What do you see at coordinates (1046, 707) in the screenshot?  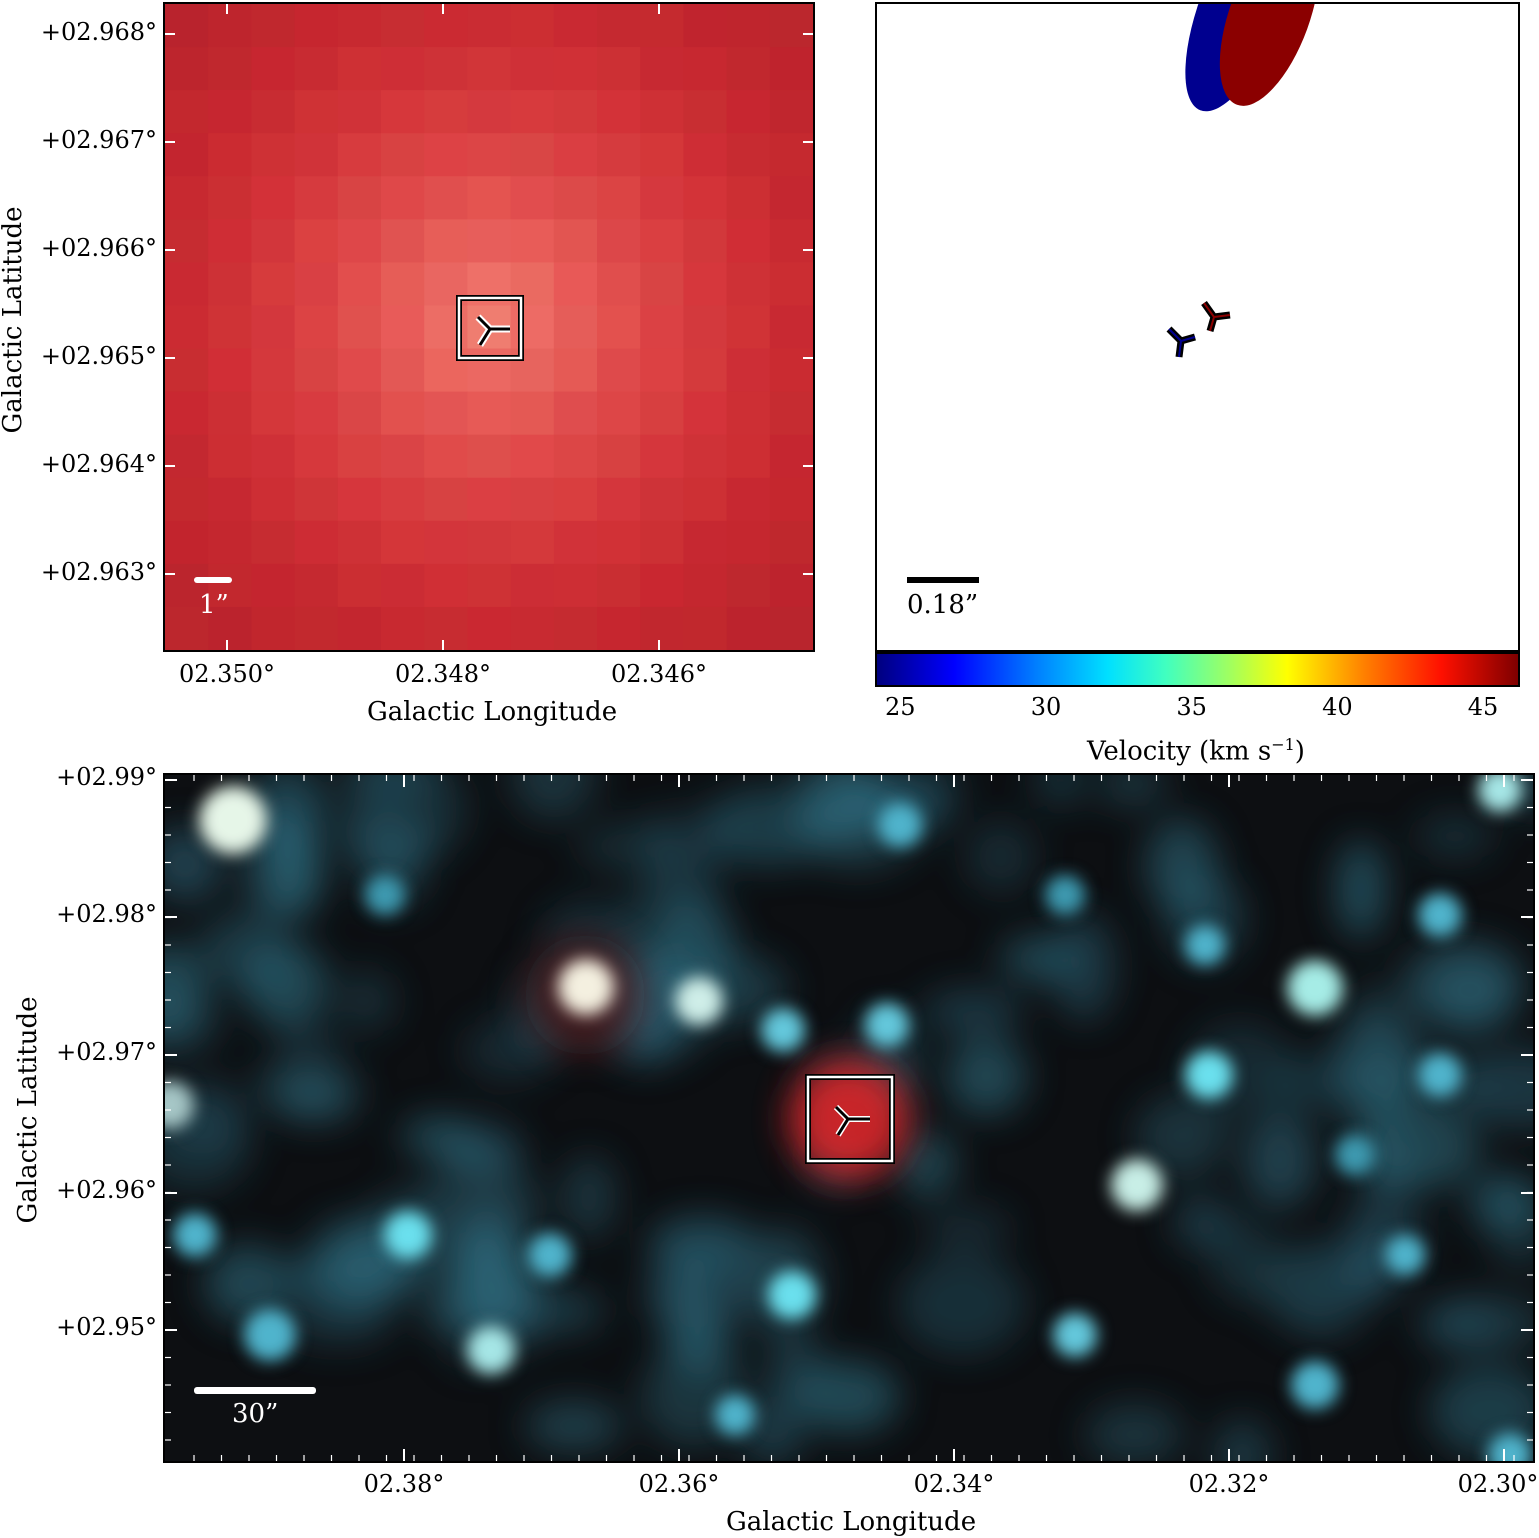 I see `colorbar-tick-label: 30` at bounding box center [1046, 707].